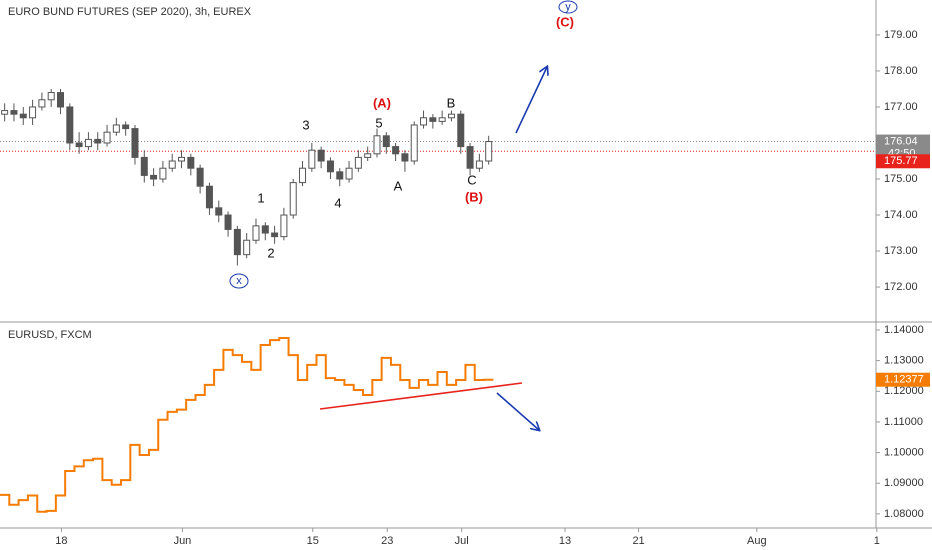  What do you see at coordinates (462, 541) in the screenshot?
I see `x-tick-label: Jul` at bounding box center [462, 541].